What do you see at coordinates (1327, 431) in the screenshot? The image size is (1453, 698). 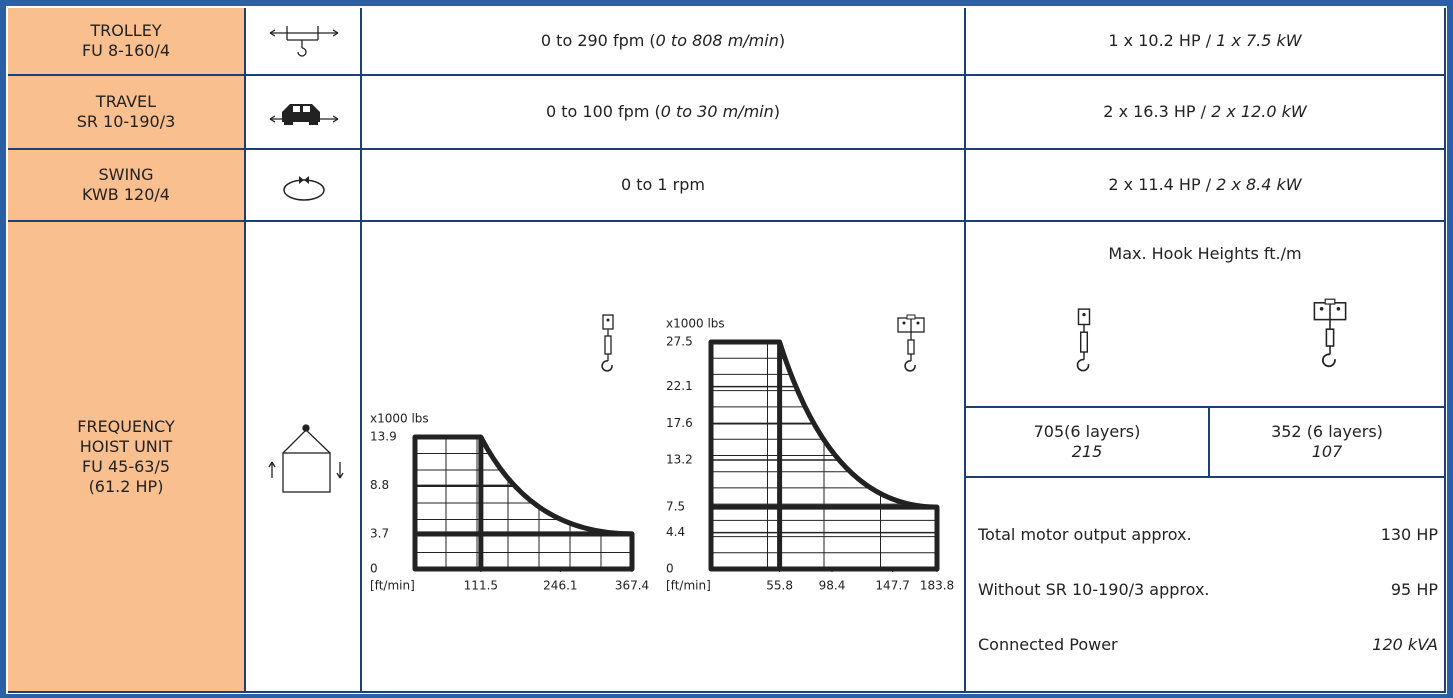 I see `hook-value: 352 (6 layers)` at bounding box center [1327, 431].